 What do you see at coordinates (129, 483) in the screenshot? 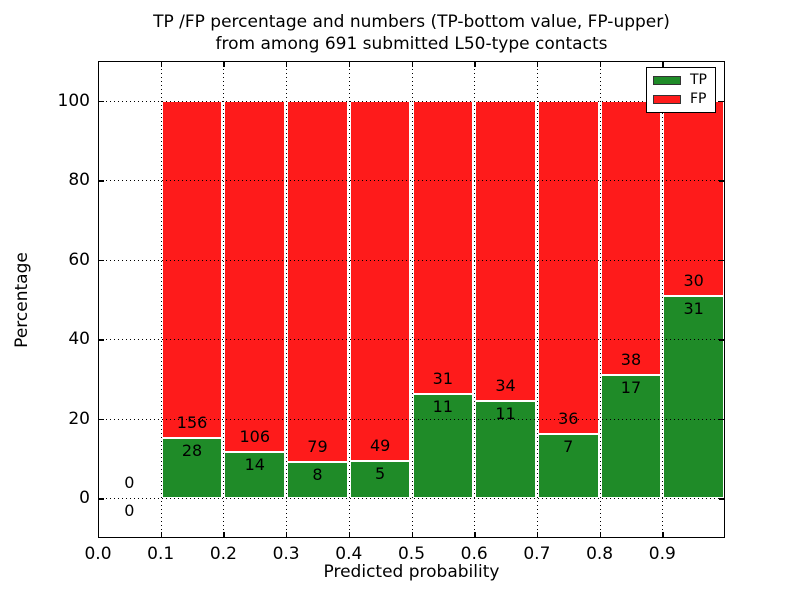
I see `bar-label-fp-count: 0` at bounding box center [129, 483].